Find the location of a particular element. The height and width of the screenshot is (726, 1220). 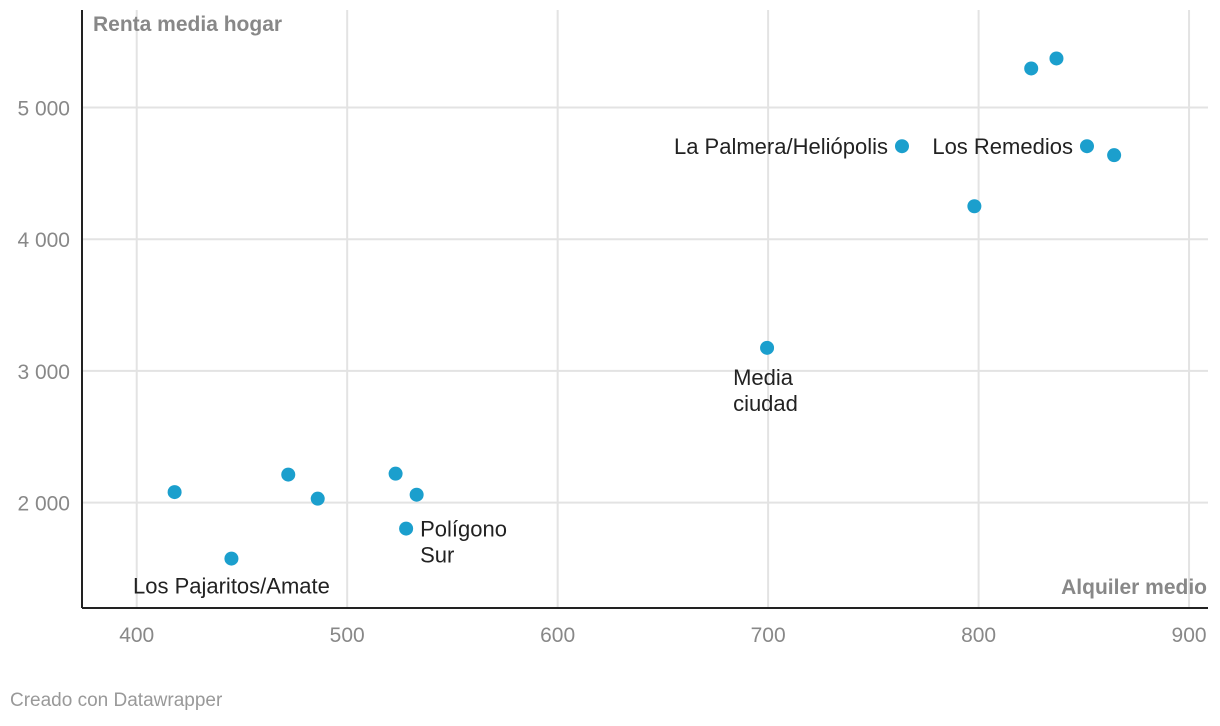

y-tick-label: 2 000 is located at coordinates (43, 504).